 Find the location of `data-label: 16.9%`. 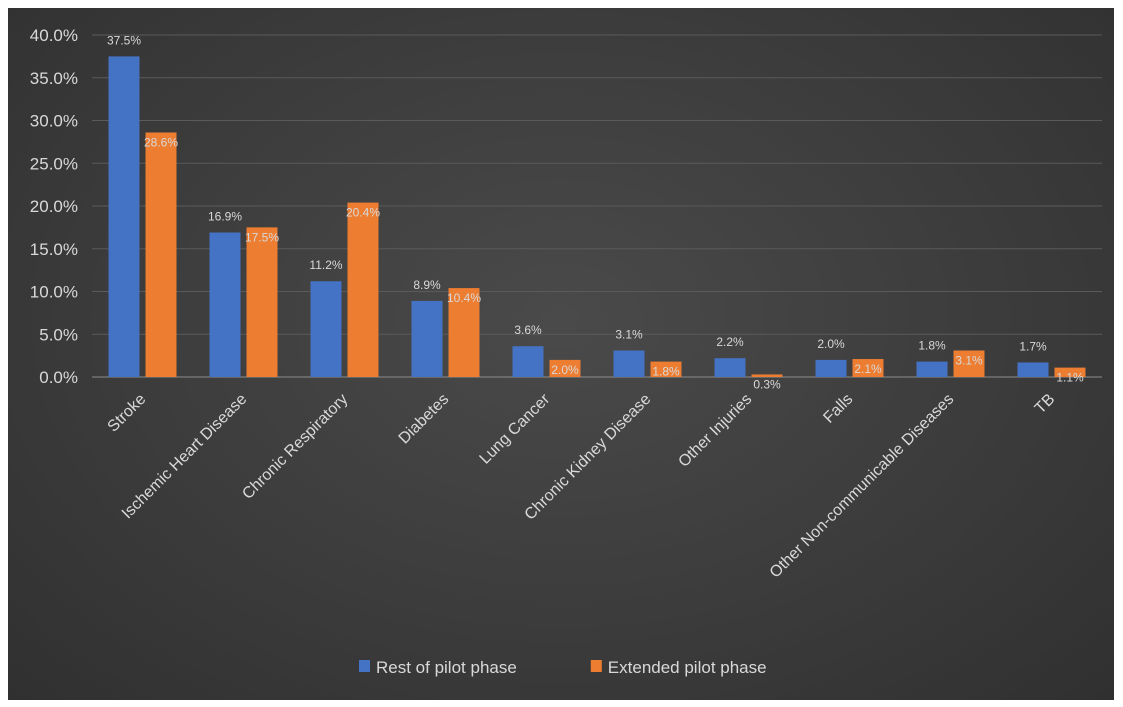

data-label: 16.9% is located at coordinates (225, 217).